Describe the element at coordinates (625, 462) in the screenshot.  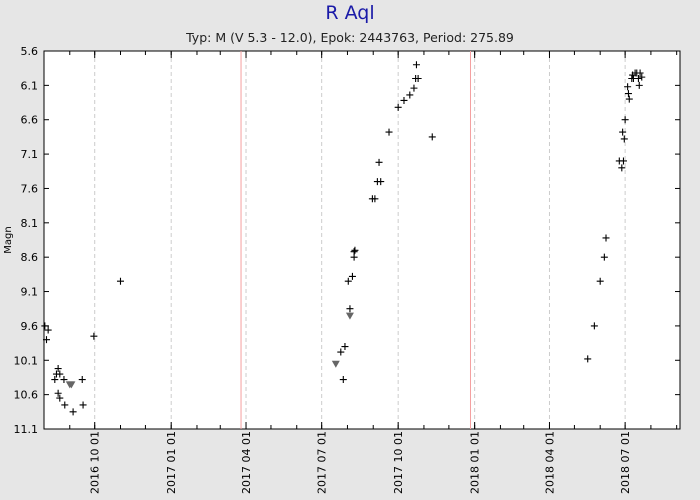
I see `x-tick-label: 2018 07 01` at that location.